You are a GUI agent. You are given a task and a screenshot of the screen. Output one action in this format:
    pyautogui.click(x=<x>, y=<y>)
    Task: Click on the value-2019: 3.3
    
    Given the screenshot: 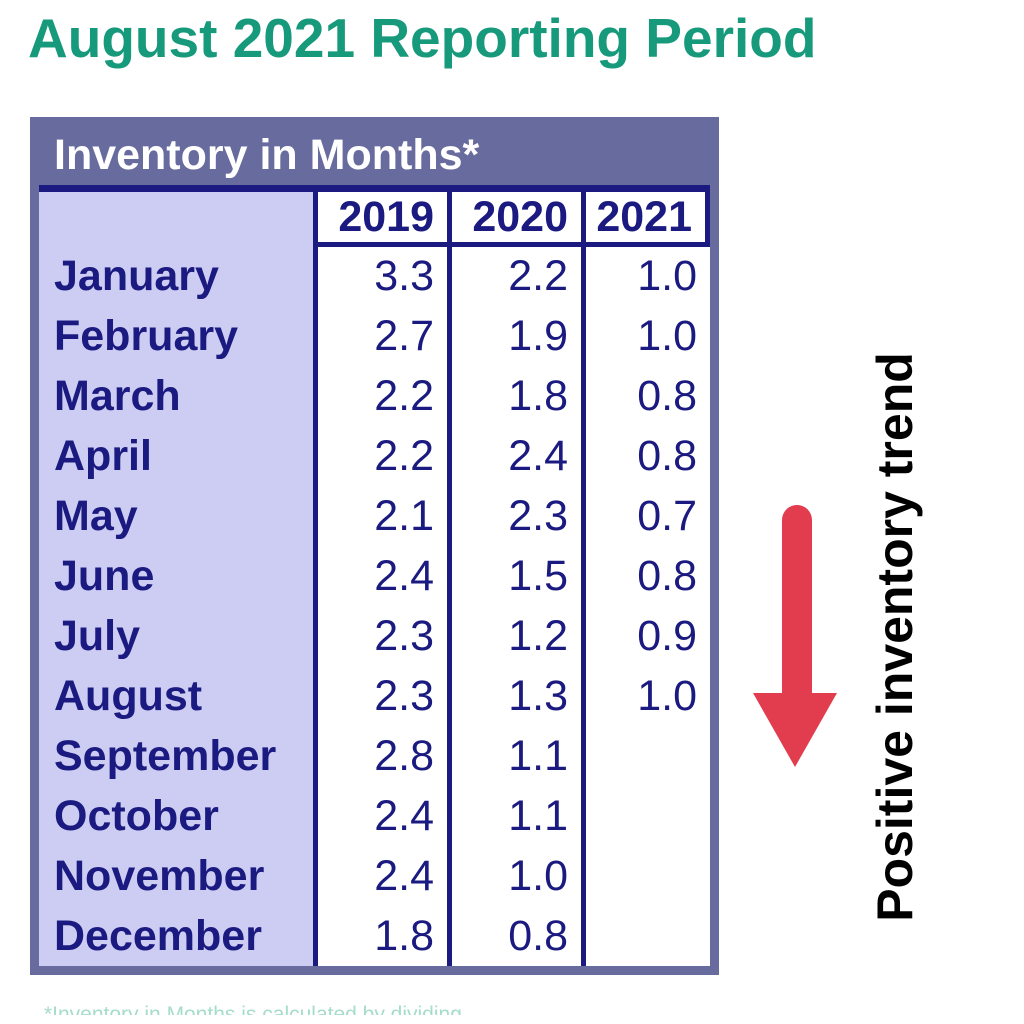 What is the action you would take?
    pyautogui.click(x=380, y=277)
    